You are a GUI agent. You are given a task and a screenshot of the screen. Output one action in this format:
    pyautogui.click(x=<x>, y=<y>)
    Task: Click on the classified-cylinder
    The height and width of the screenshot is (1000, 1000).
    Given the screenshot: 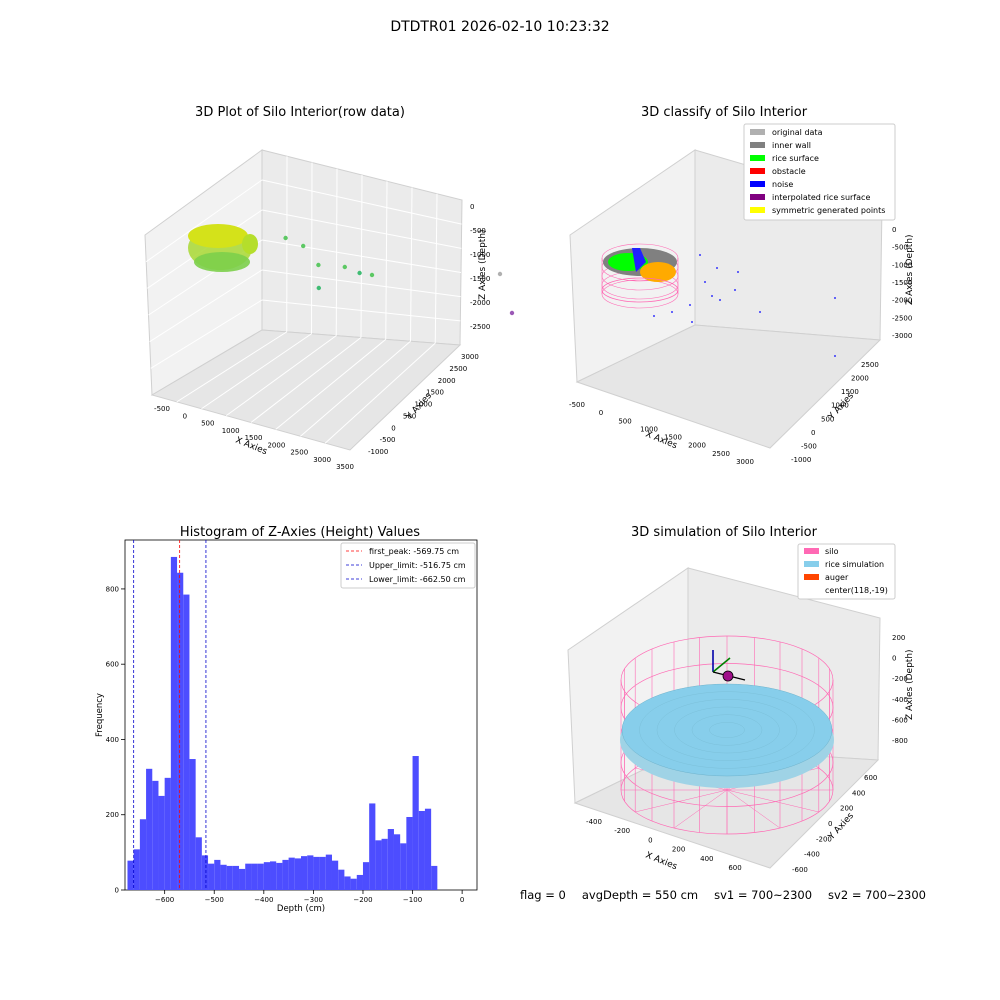 What is the action you would take?
    pyautogui.click(x=640, y=276)
    